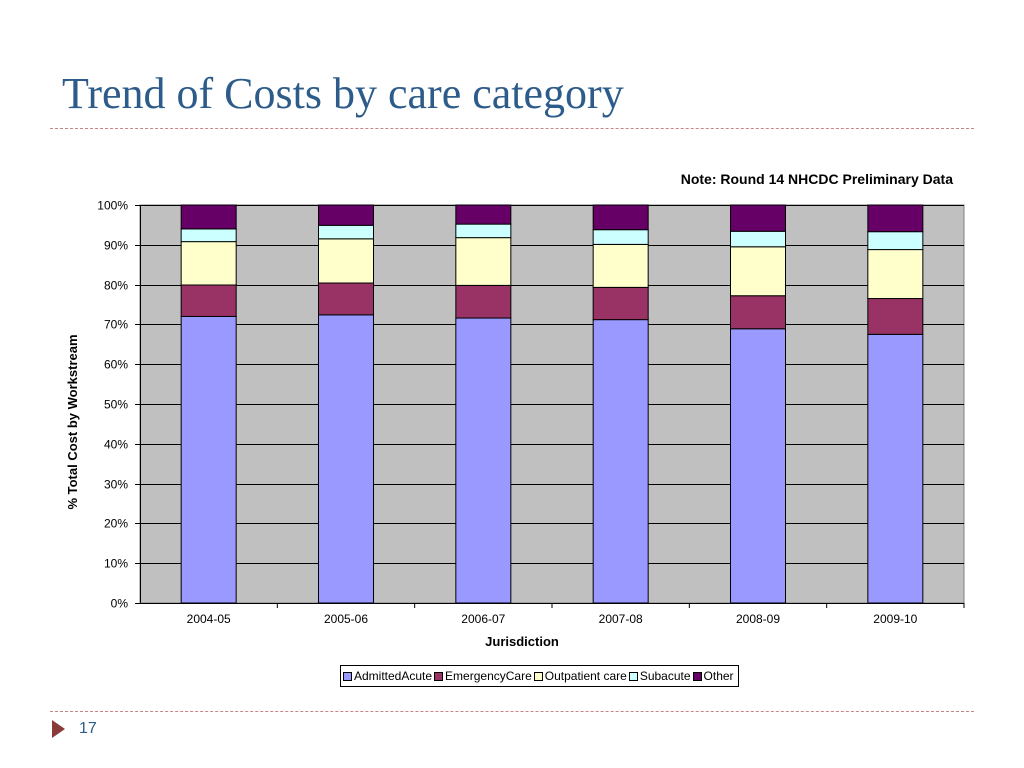 The image size is (1024, 768). I want to click on legend-item: Other, so click(713, 676).